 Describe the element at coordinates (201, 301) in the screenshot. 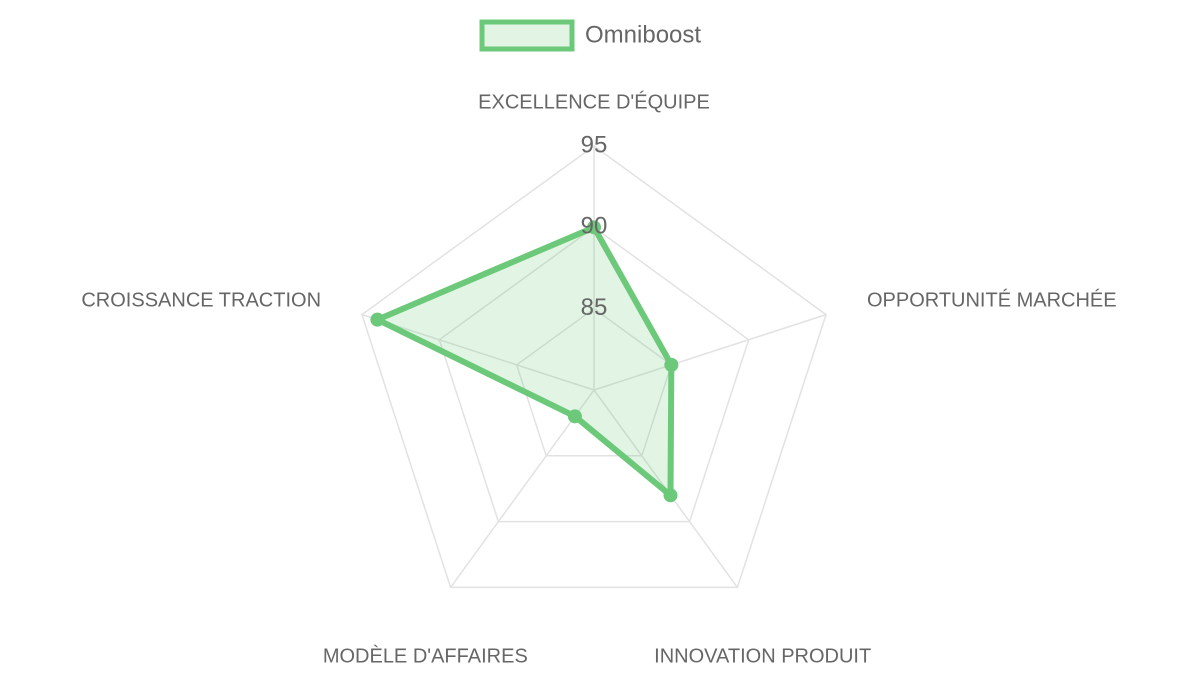

I see `axis-label: CROISSANCE TRACTION` at that location.